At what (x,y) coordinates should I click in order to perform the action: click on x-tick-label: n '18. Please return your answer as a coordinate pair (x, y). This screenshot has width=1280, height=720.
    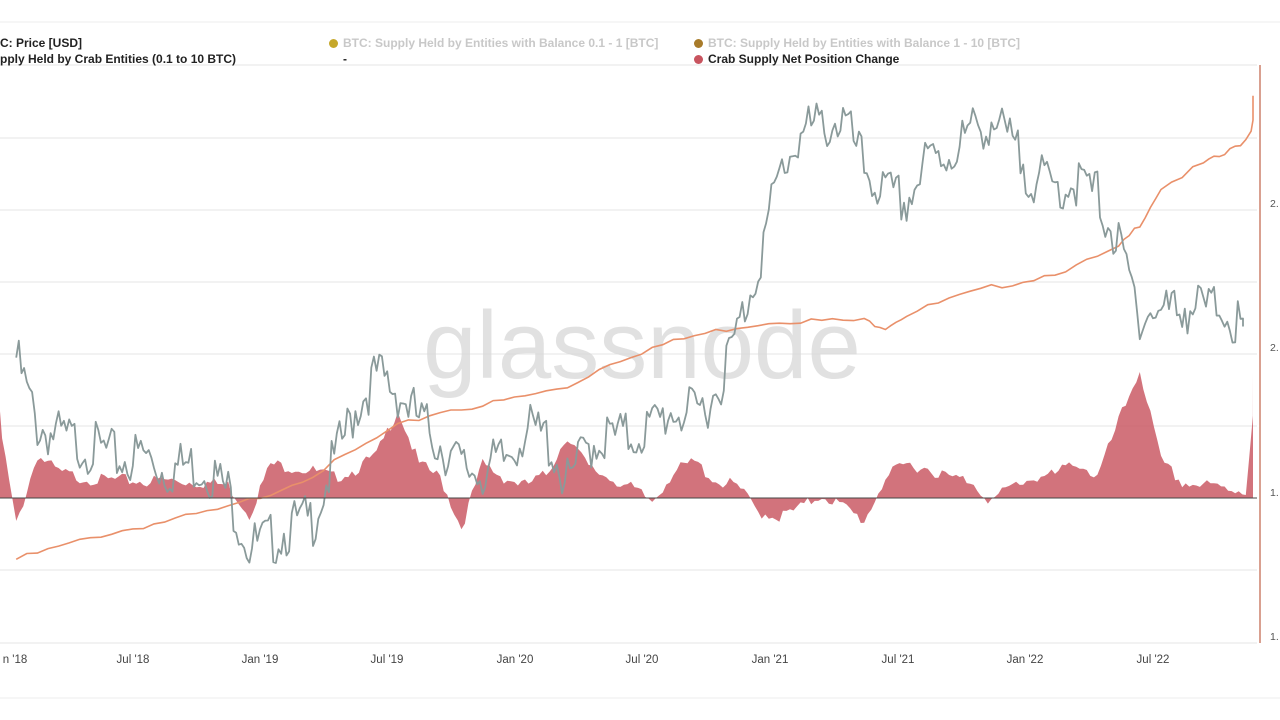
    Looking at the image, I should click on (15, 660).